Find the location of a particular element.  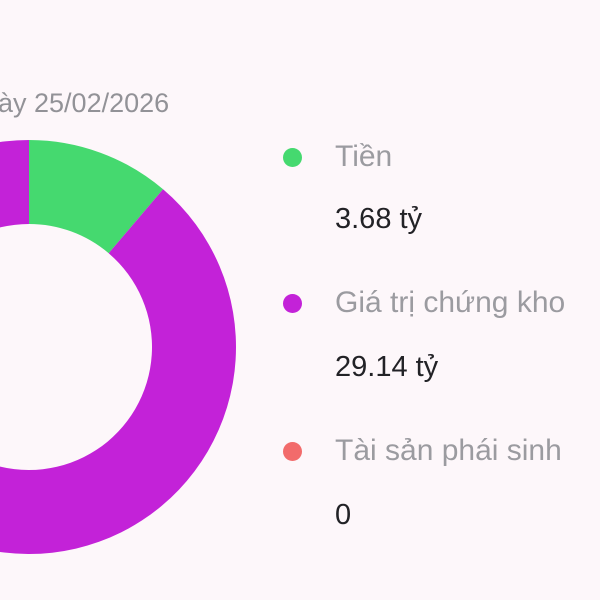

legend-label: Tài sản phái sinh is located at coordinates (448, 450).